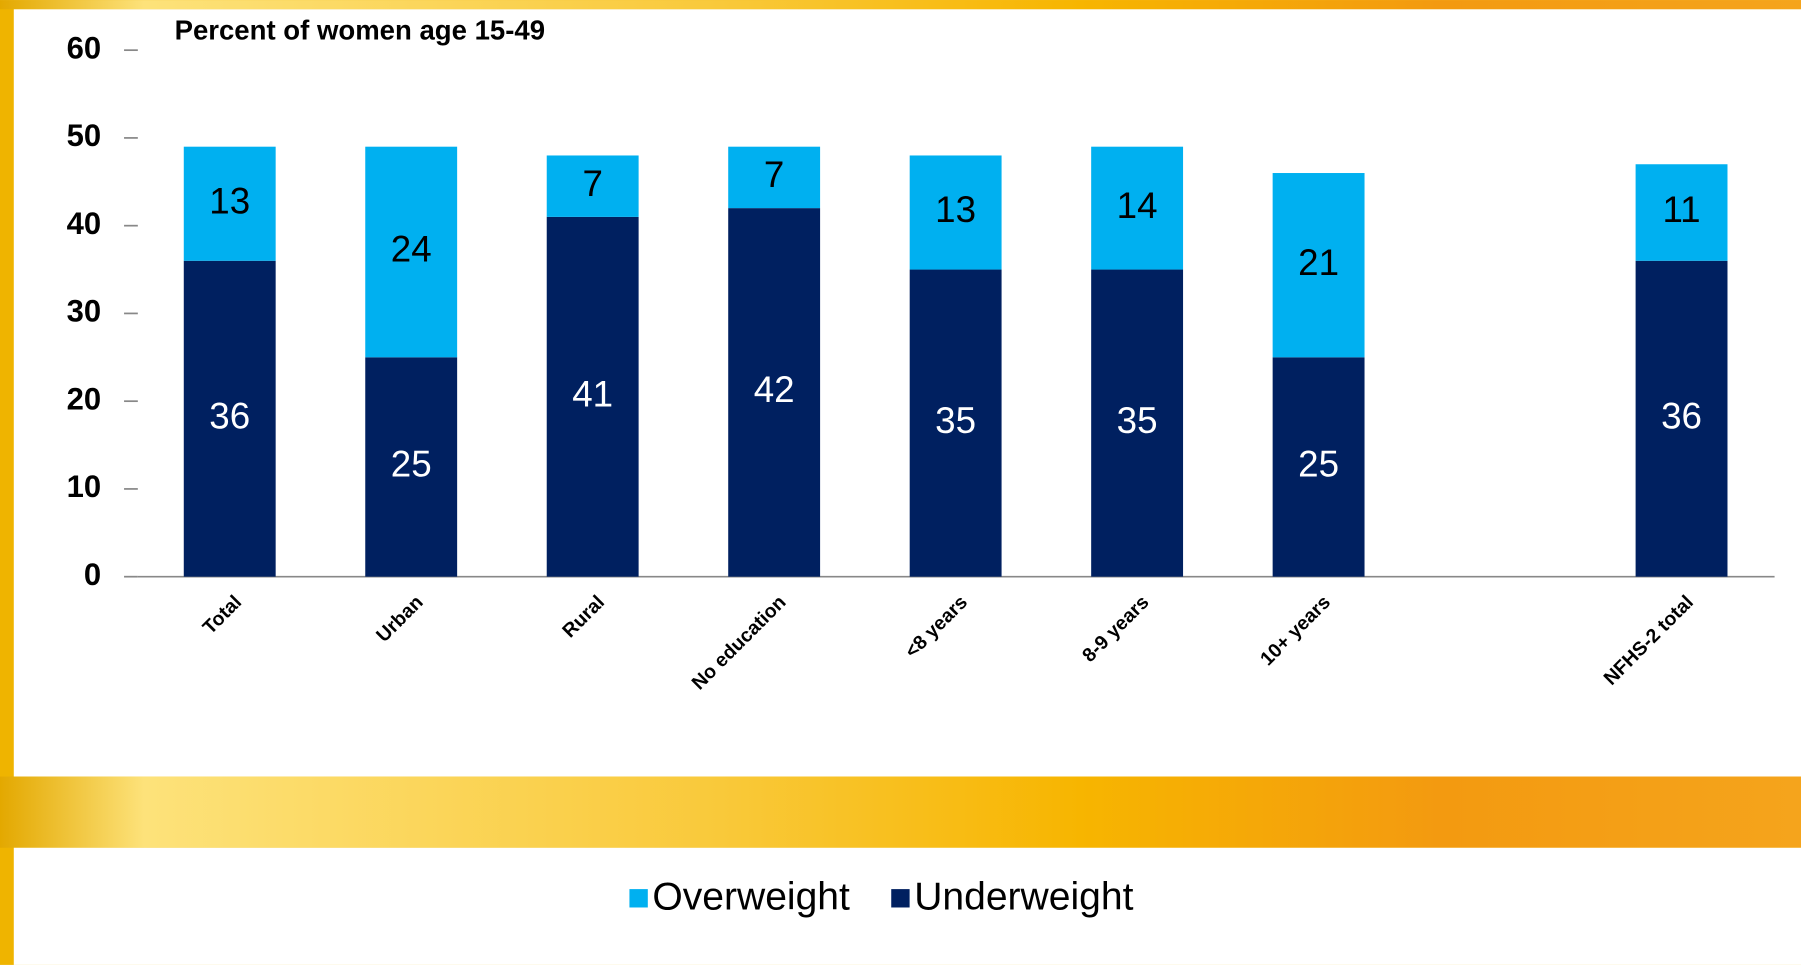 This screenshot has height=965, width=1801. What do you see at coordinates (84, 311) in the screenshot?
I see `y-tick-label: 30` at bounding box center [84, 311].